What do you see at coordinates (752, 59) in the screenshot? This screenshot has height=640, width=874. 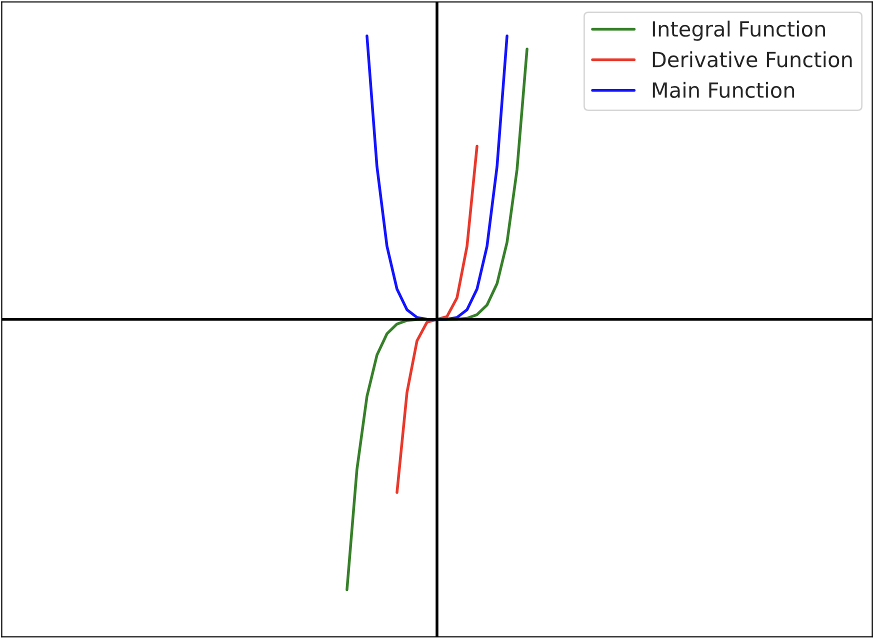 I see `legend-label: Derivative Function` at bounding box center [752, 59].